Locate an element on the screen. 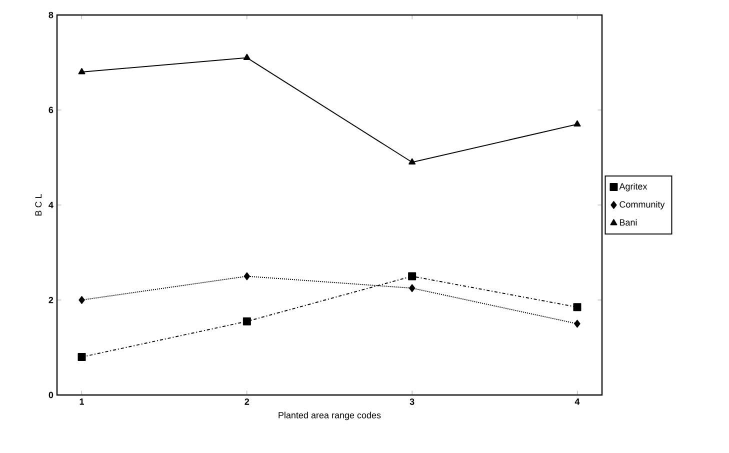  x-tick-label: 2 is located at coordinates (247, 401).